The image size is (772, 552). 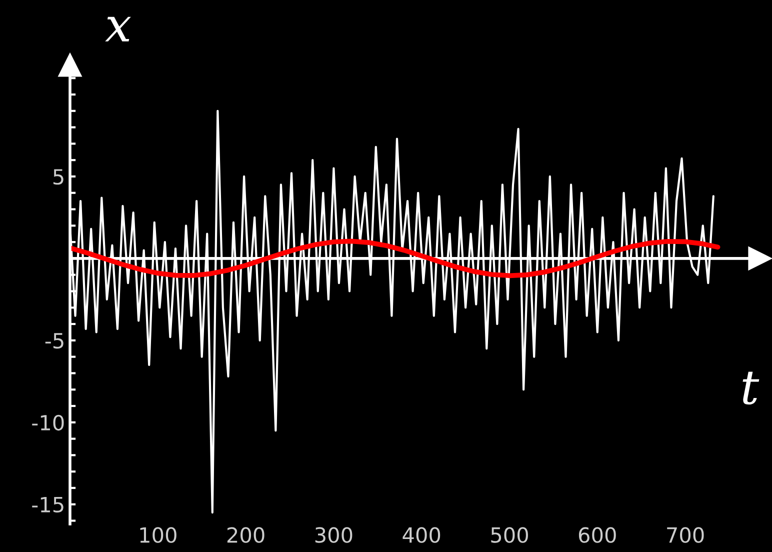 I want to click on y-tick-label: -10, so click(x=48, y=422).